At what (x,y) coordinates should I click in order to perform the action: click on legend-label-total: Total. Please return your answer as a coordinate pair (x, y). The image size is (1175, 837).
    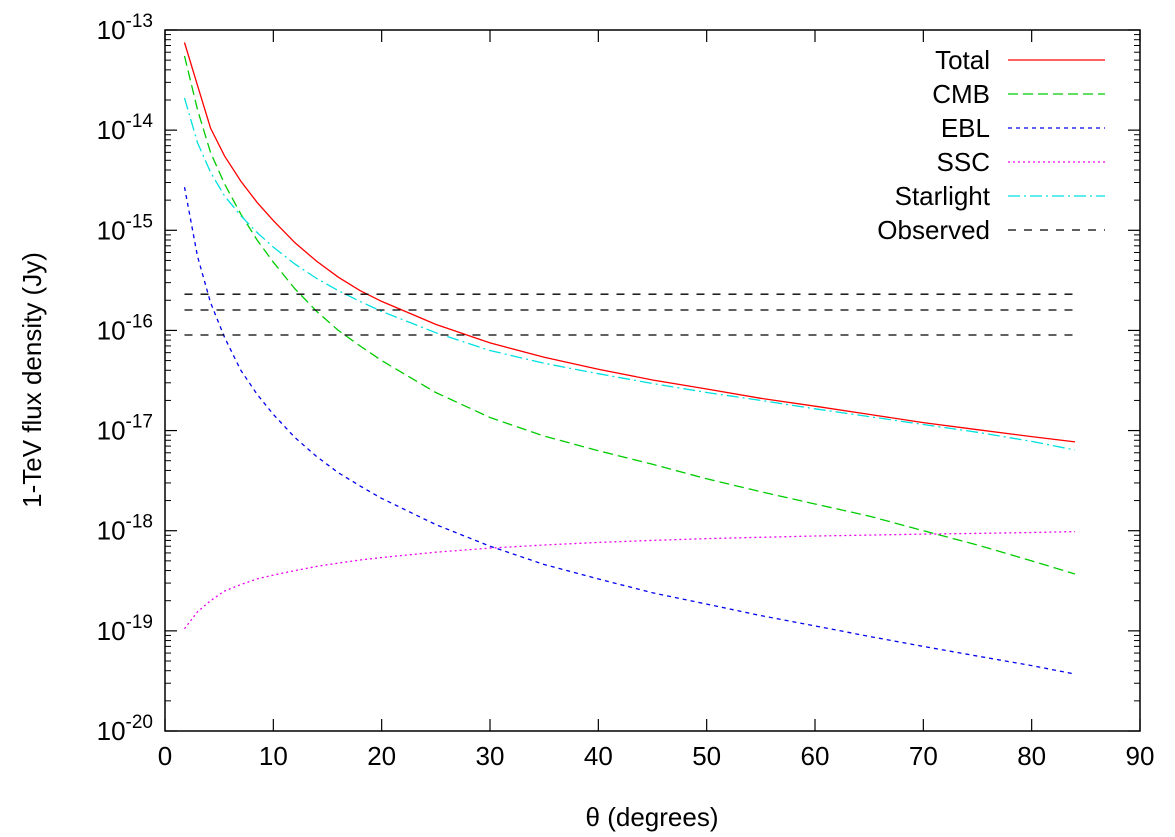
    Looking at the image, I should click on (962, 60).